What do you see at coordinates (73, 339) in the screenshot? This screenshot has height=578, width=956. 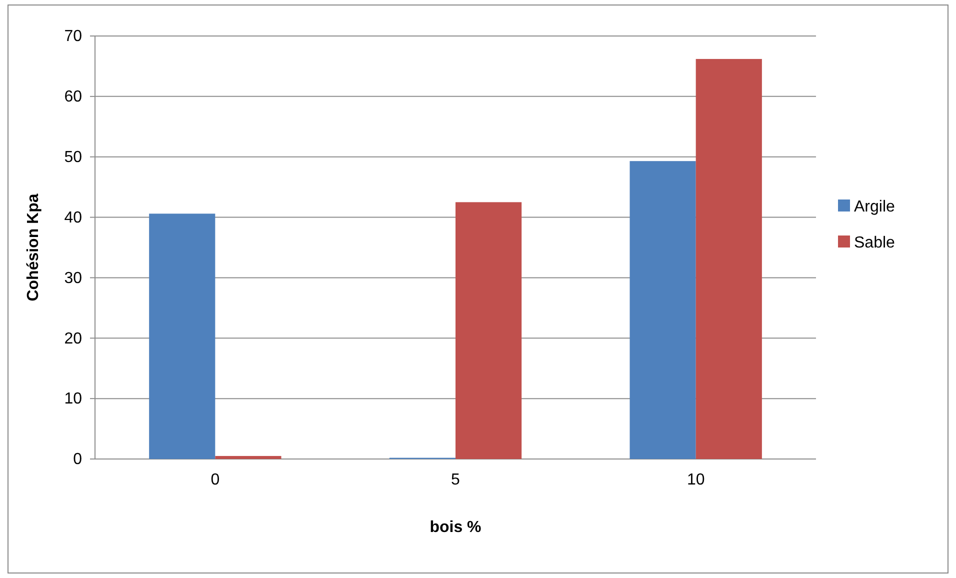 I see `y-tick-label: 20` at bounding box center [73, 339].